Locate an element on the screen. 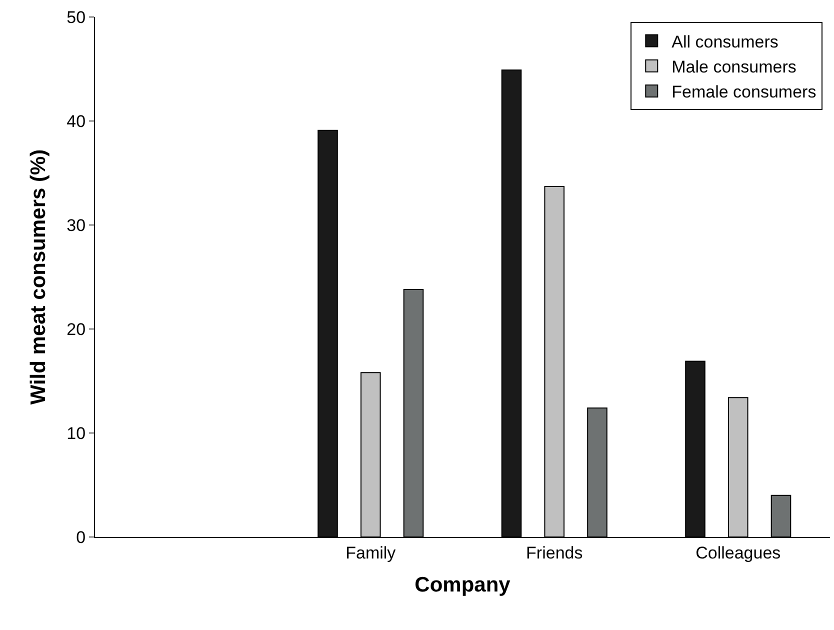 The width and height of the screenshot is (834, 630). y-tick-label: 40 is located at coordinates (76, 121).